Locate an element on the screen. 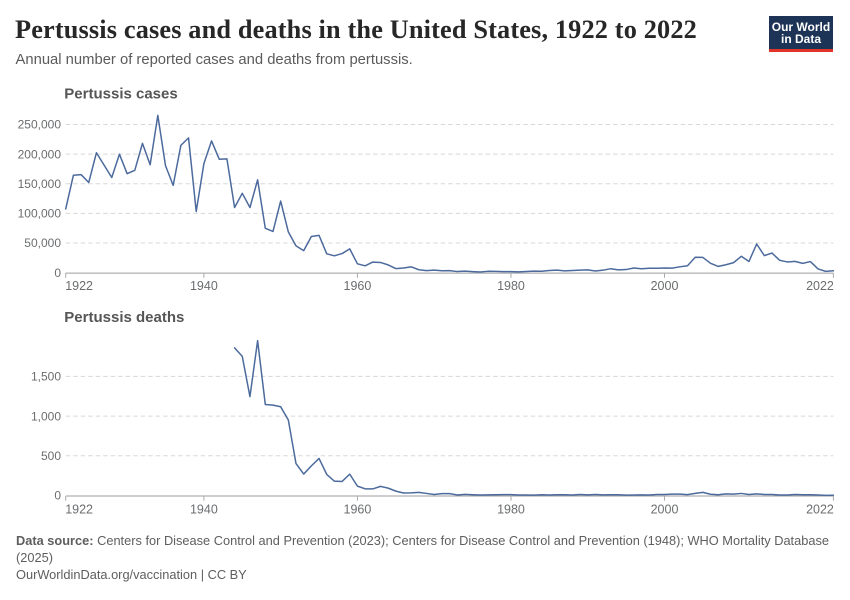 The height and width of the screenshot is (600, 850). svg-text: 250,000 is located at coordinates (40, 125).